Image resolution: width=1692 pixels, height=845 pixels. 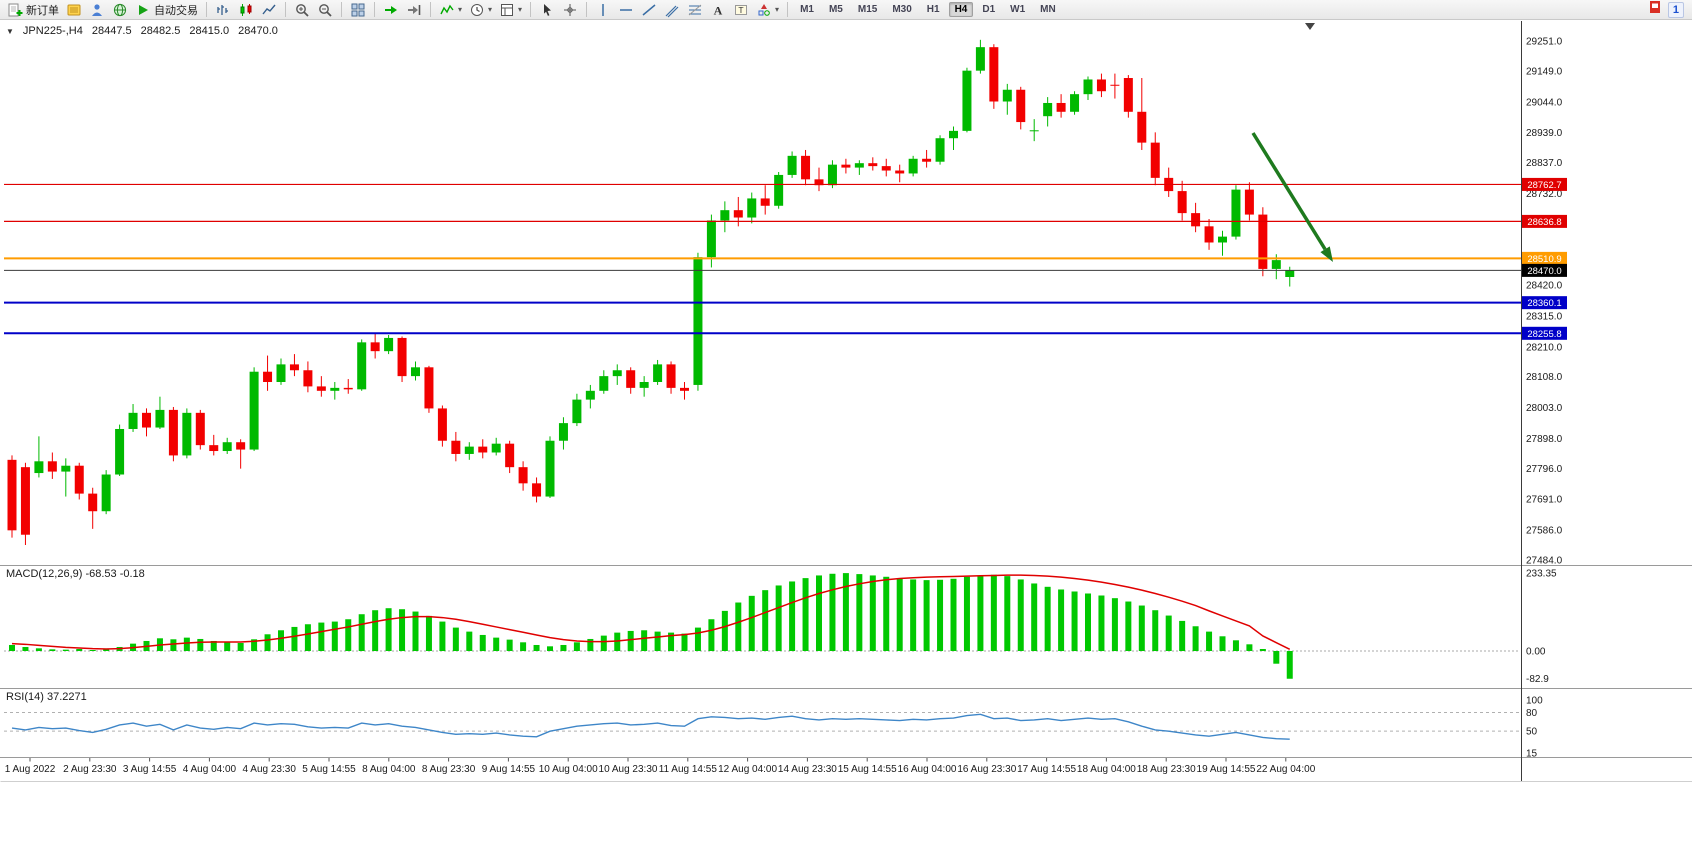 I want to click on crosshair-button, so click(x=570, y=10).